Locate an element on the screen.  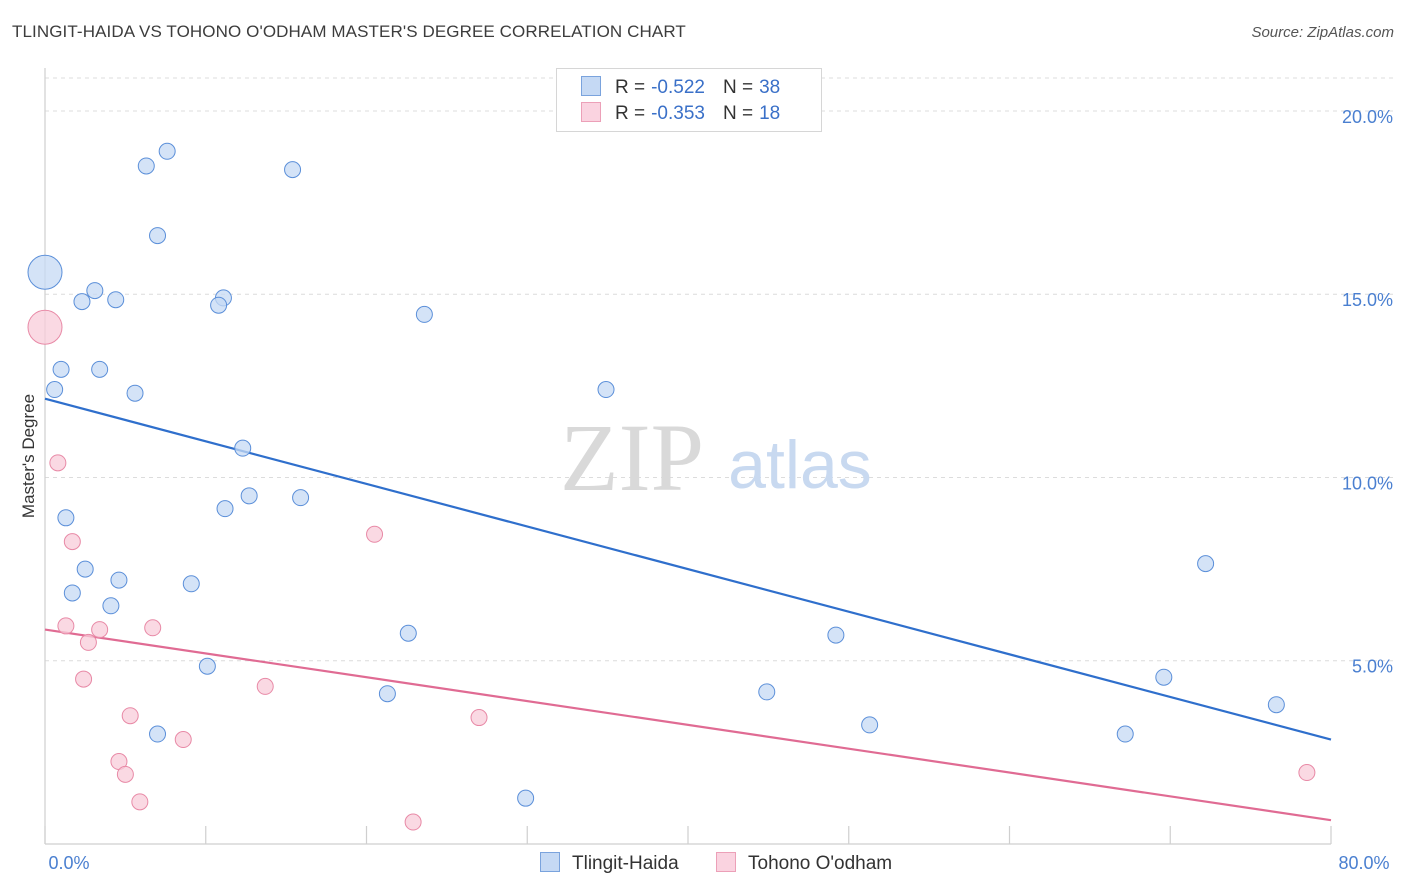
x-tick-label: 0.0% is located at coordinates (68, 863).